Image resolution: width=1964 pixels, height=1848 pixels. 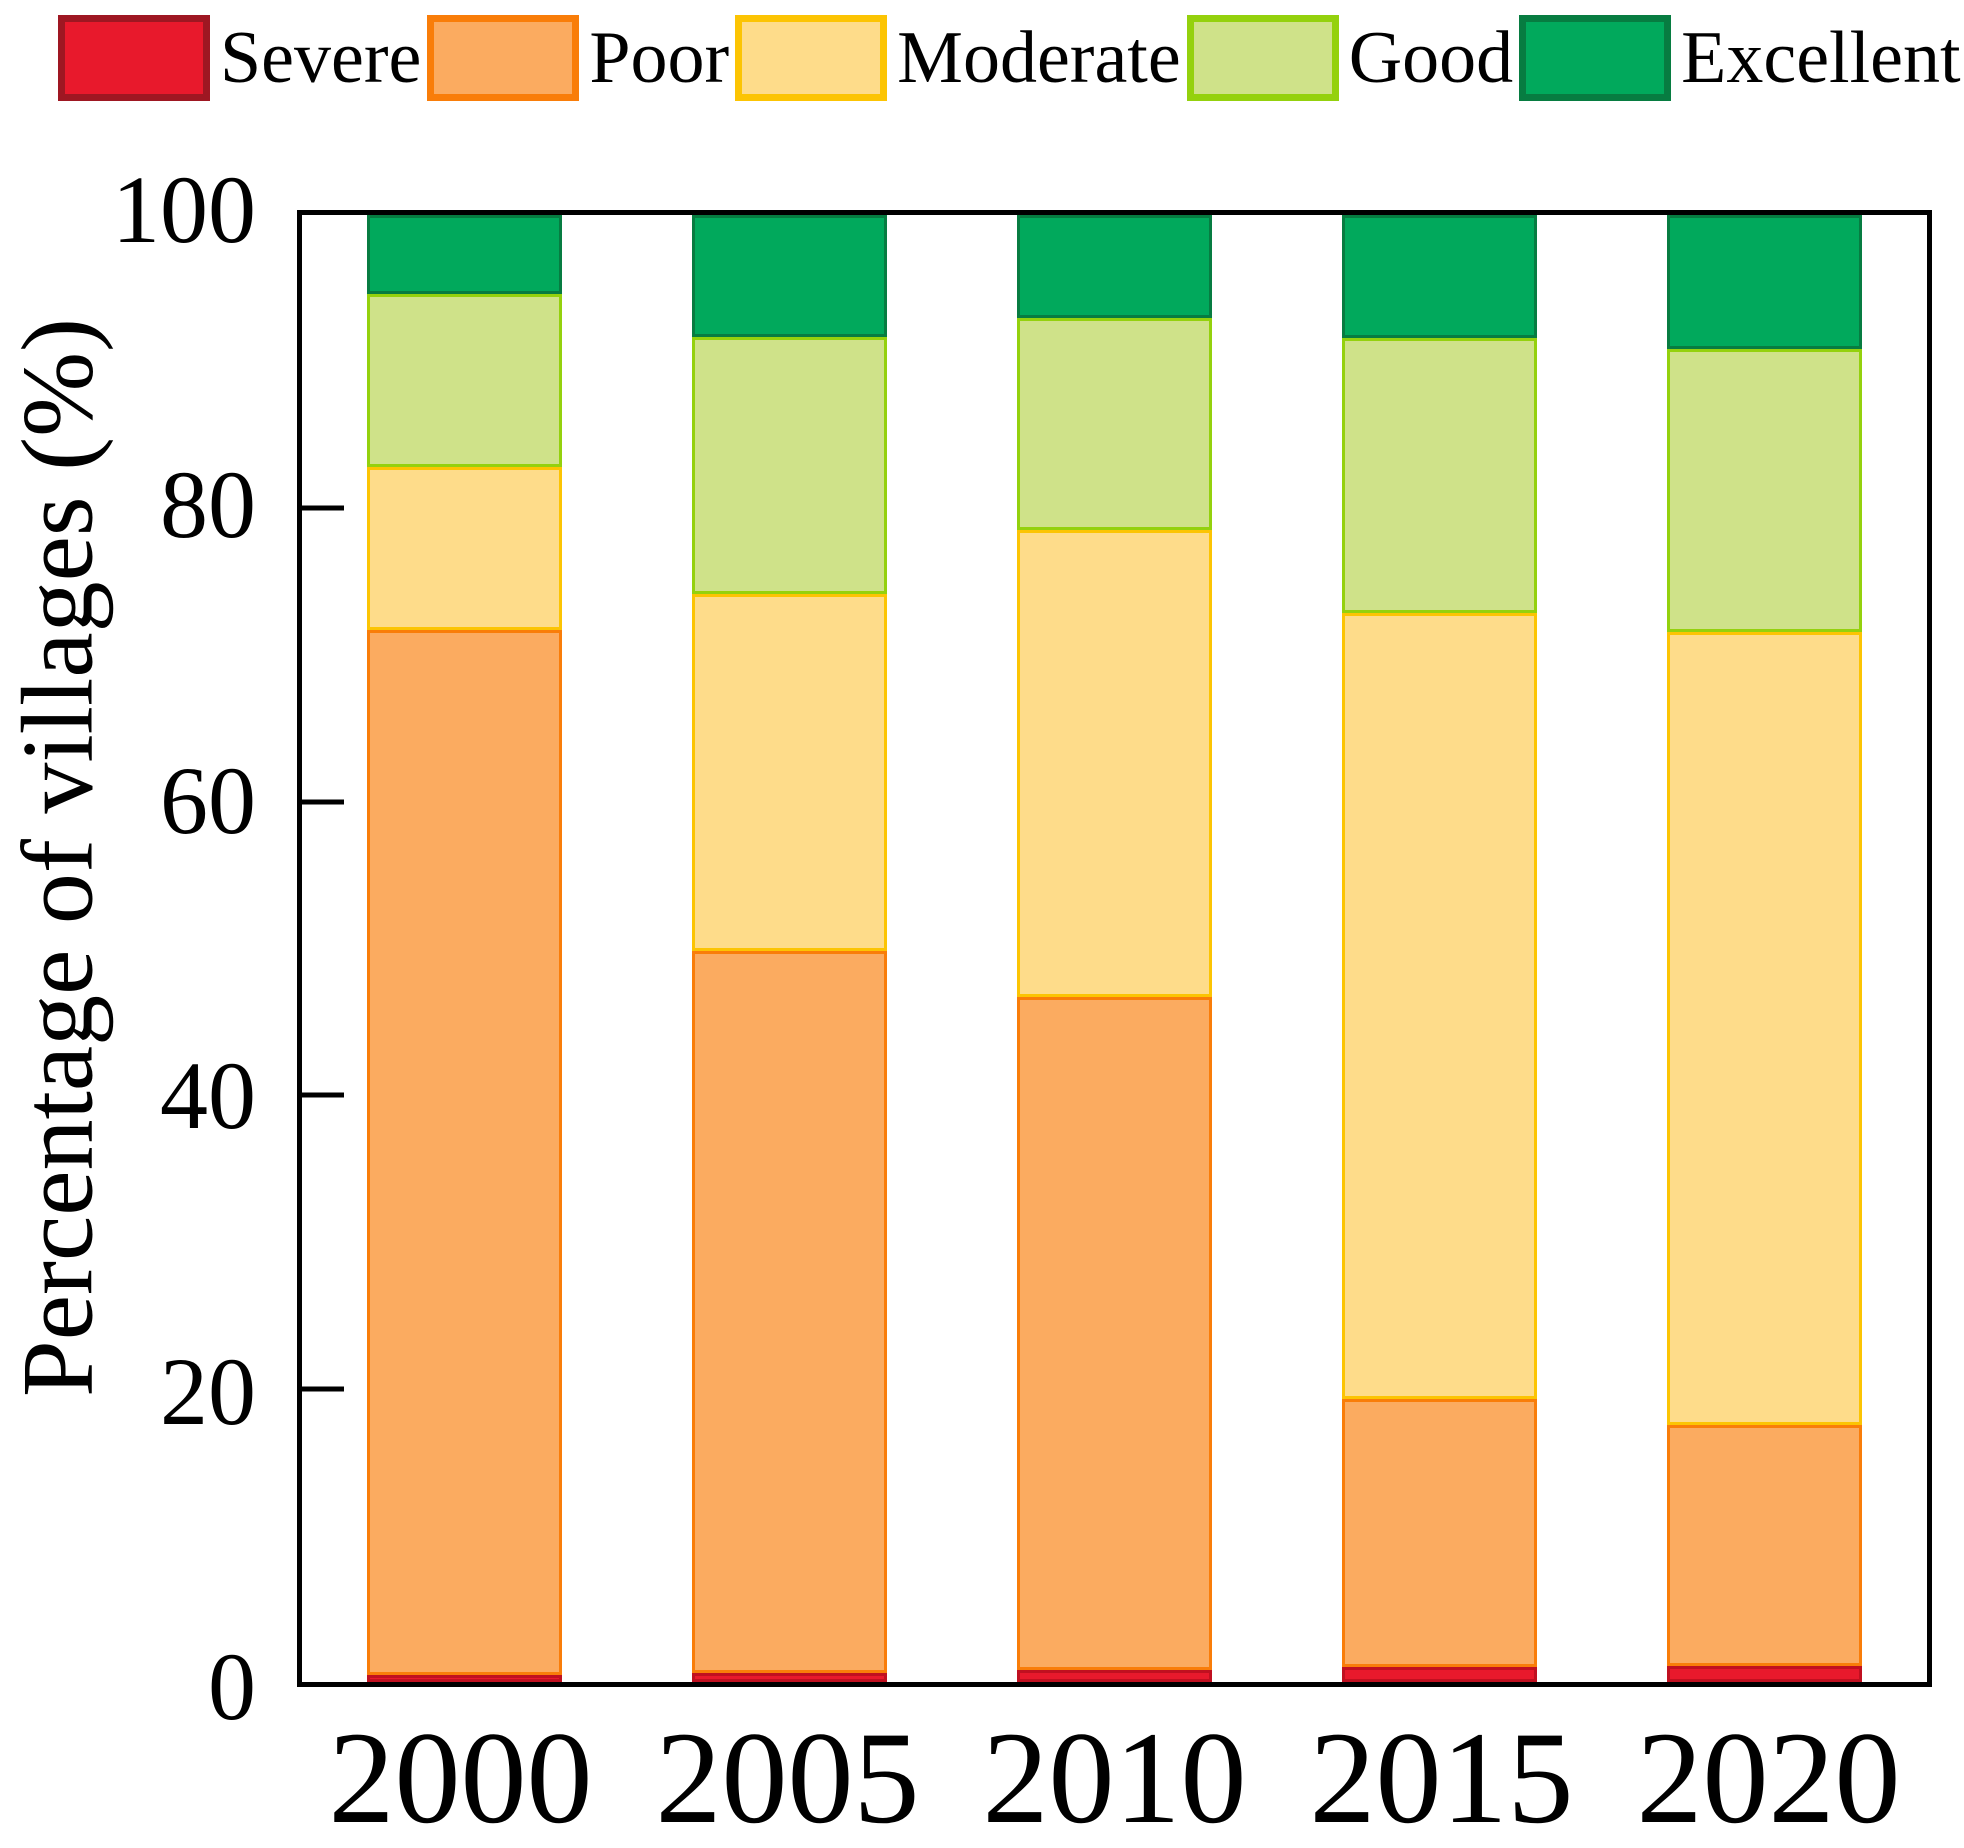 I want to click on y-axis-tick-labels: 0 20 40 60 80 100, so click(x=135, y=948).